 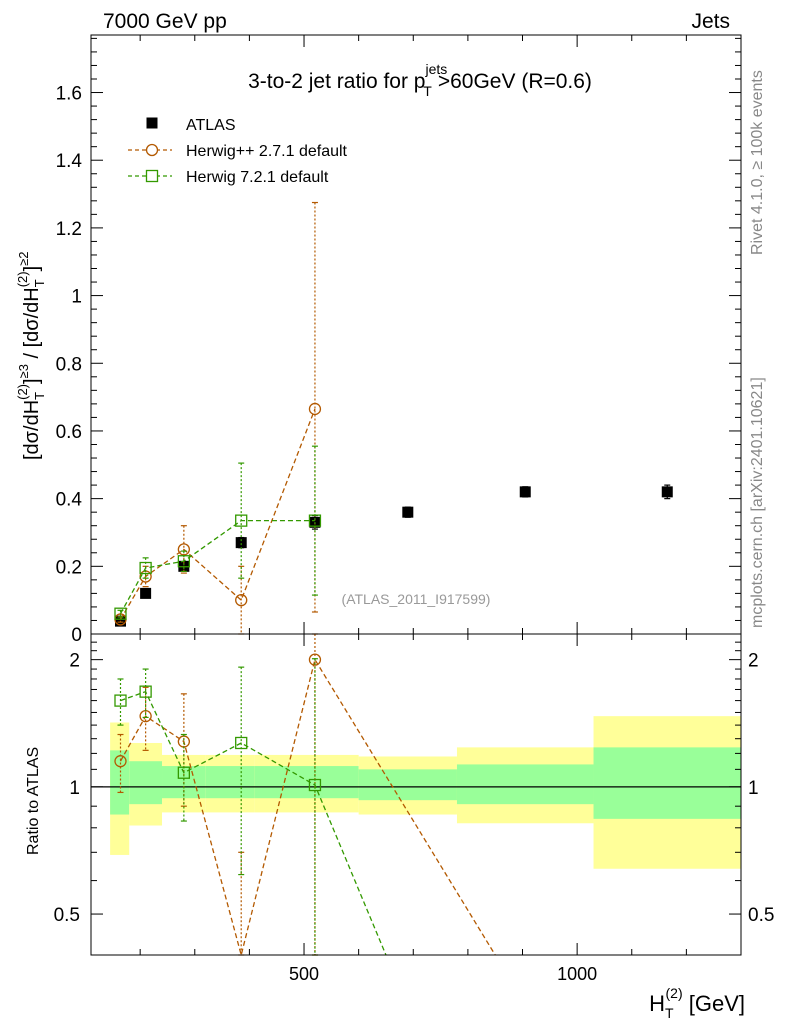 What do you see at coordinates (22, 279) in the screenshot?
I see `ylabel-c-sup: (2)` at bounding box center [22, 279].